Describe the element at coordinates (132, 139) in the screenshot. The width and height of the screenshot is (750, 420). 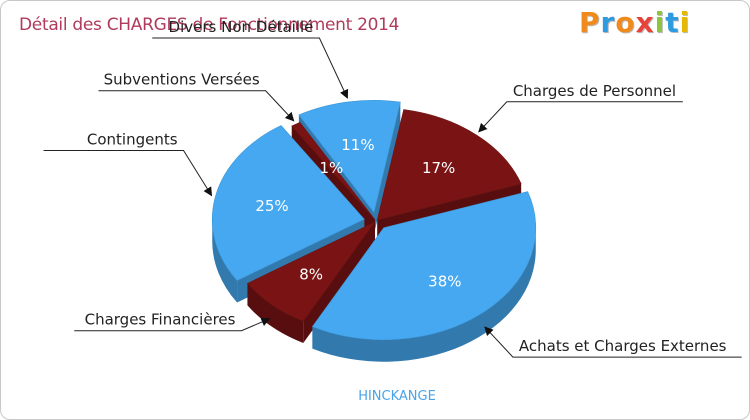
I see `slice-name: Contingents` at that location.